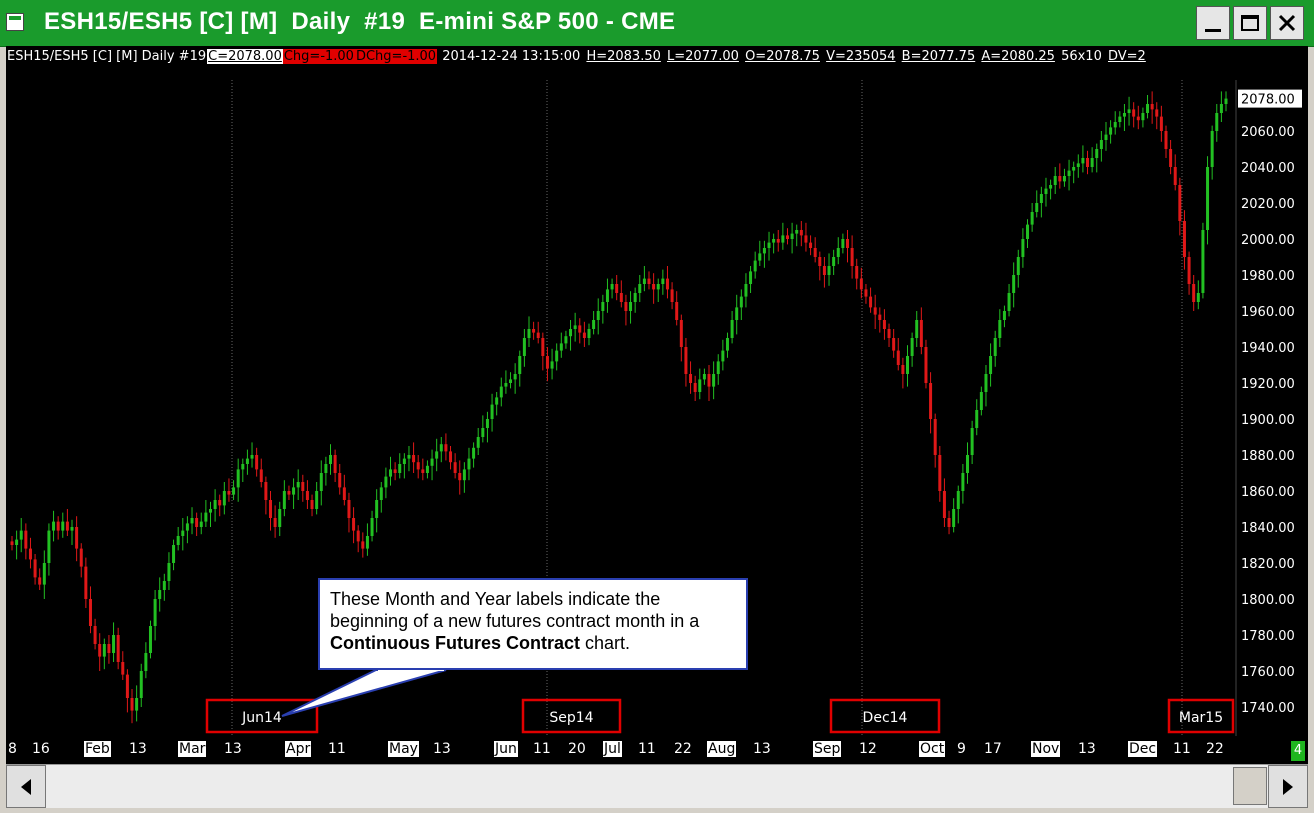 The width and height of the screenshot is (1314, 813). Describe the element at coordinates (403, 749) in the screenshot. I see `x-month-label: May` at that location.